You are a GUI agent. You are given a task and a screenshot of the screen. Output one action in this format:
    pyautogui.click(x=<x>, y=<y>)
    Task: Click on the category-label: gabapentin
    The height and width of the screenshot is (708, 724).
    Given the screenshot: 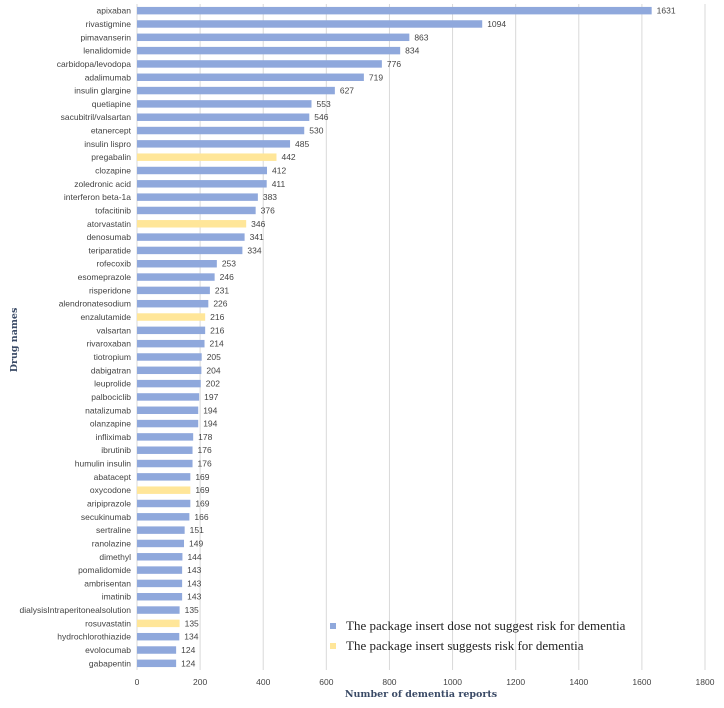 What is the action you would take?
    pyautogui.click(x=110, y=663)
    